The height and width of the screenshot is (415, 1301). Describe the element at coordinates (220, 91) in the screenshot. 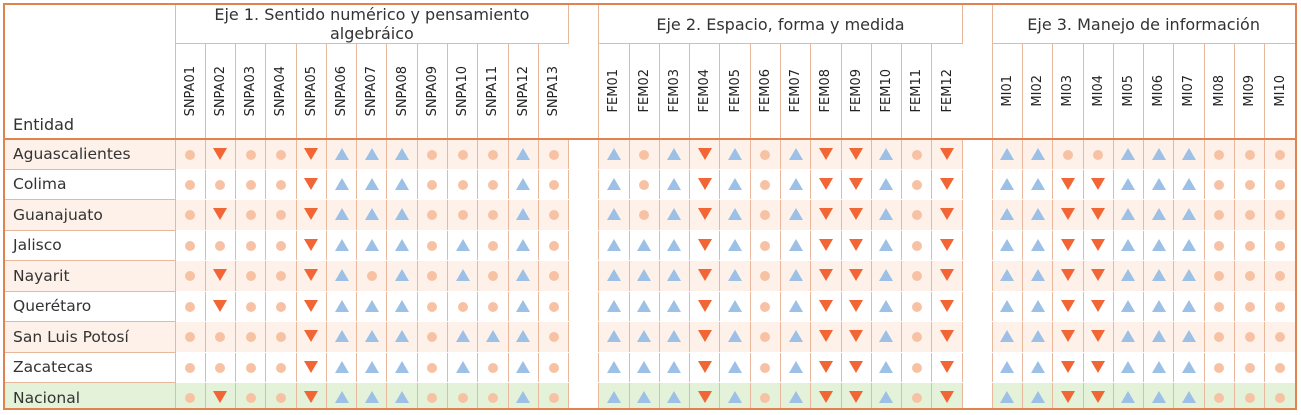

I see `code-header-snpa02: SNPA02` at that location.